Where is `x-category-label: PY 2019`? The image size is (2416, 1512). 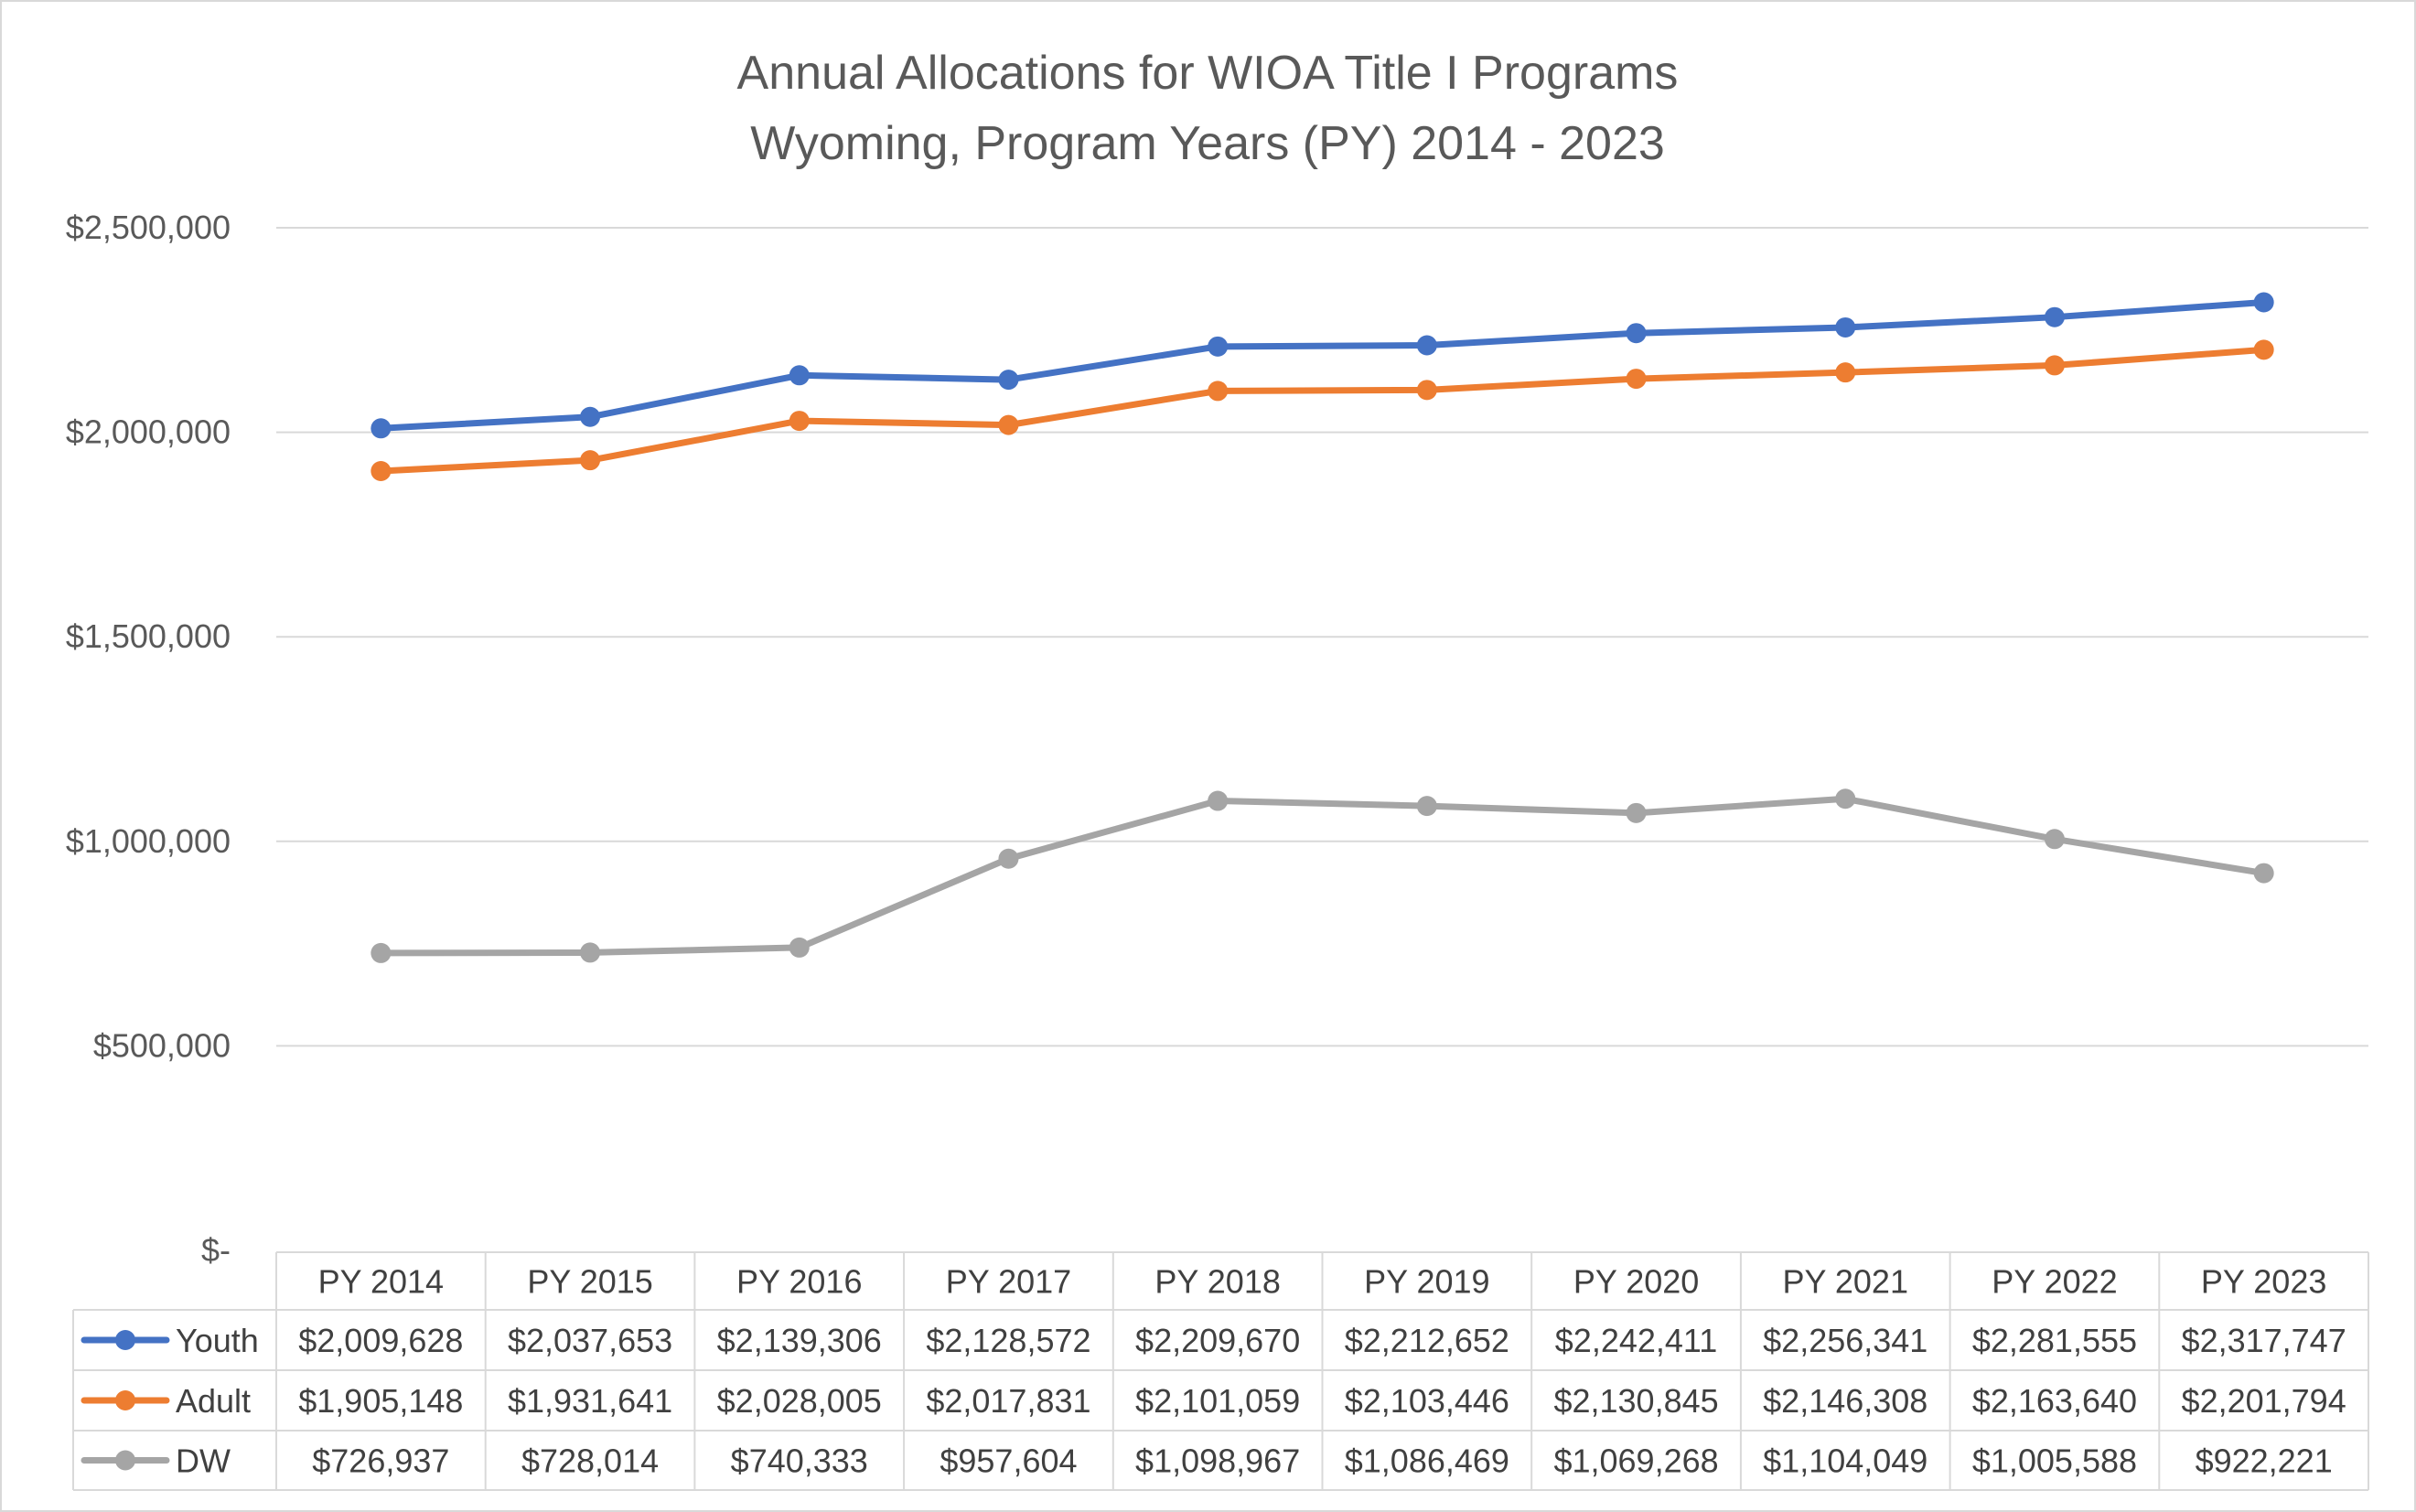 x-category-label: PY 2019 is located at coordinates (1426, 1282).